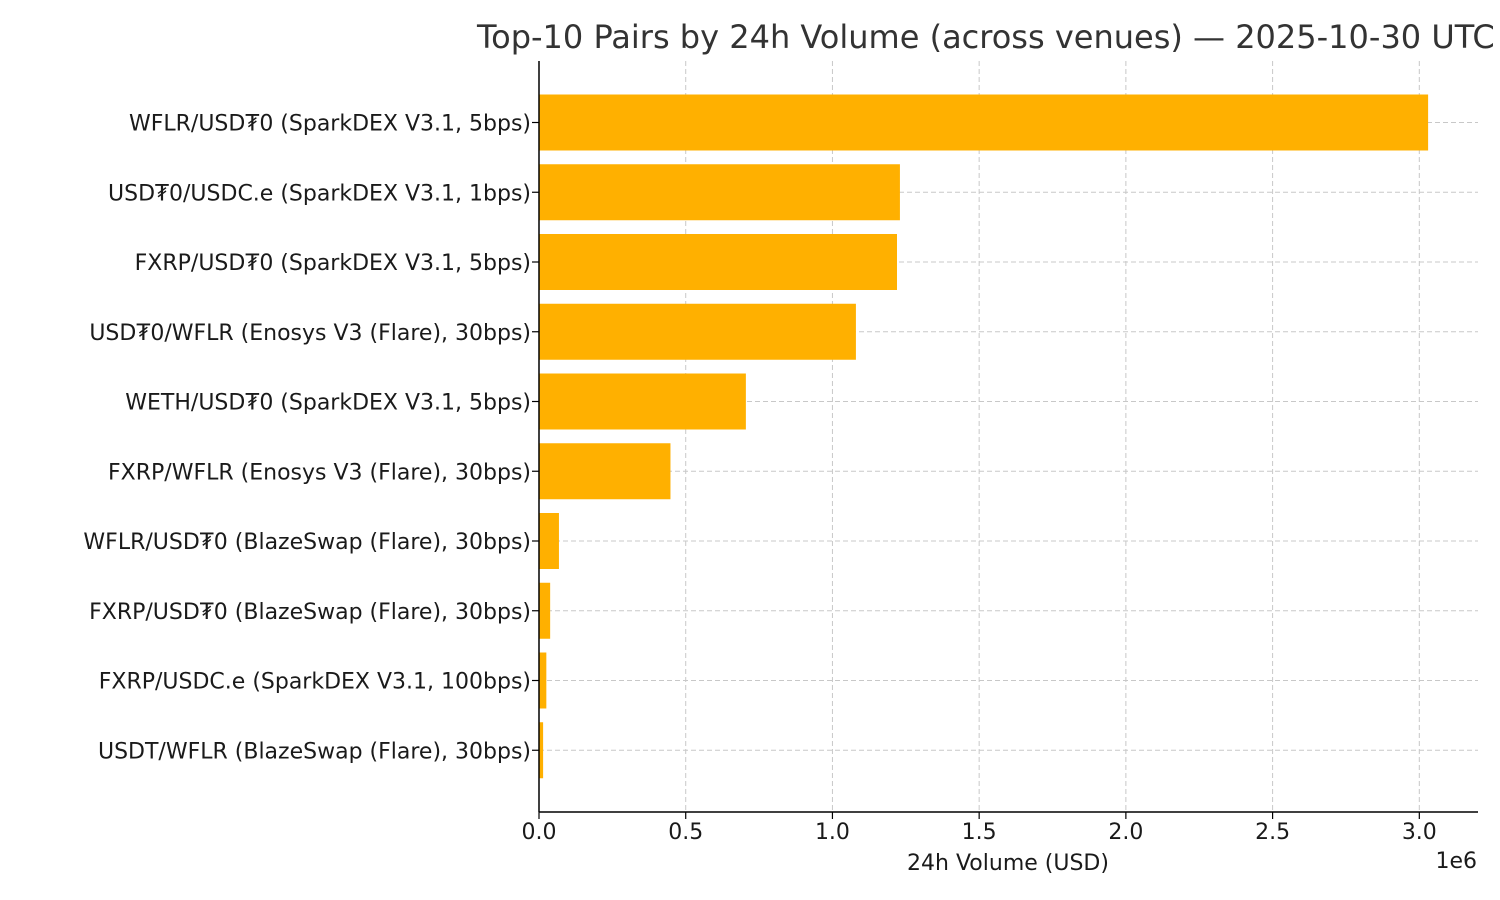  Describe the element at coordinates (328, 403) in the screenshot. I see `category-label: WETH/USD₮0 (SparkDEX V3.1, 5bps)` at that location.